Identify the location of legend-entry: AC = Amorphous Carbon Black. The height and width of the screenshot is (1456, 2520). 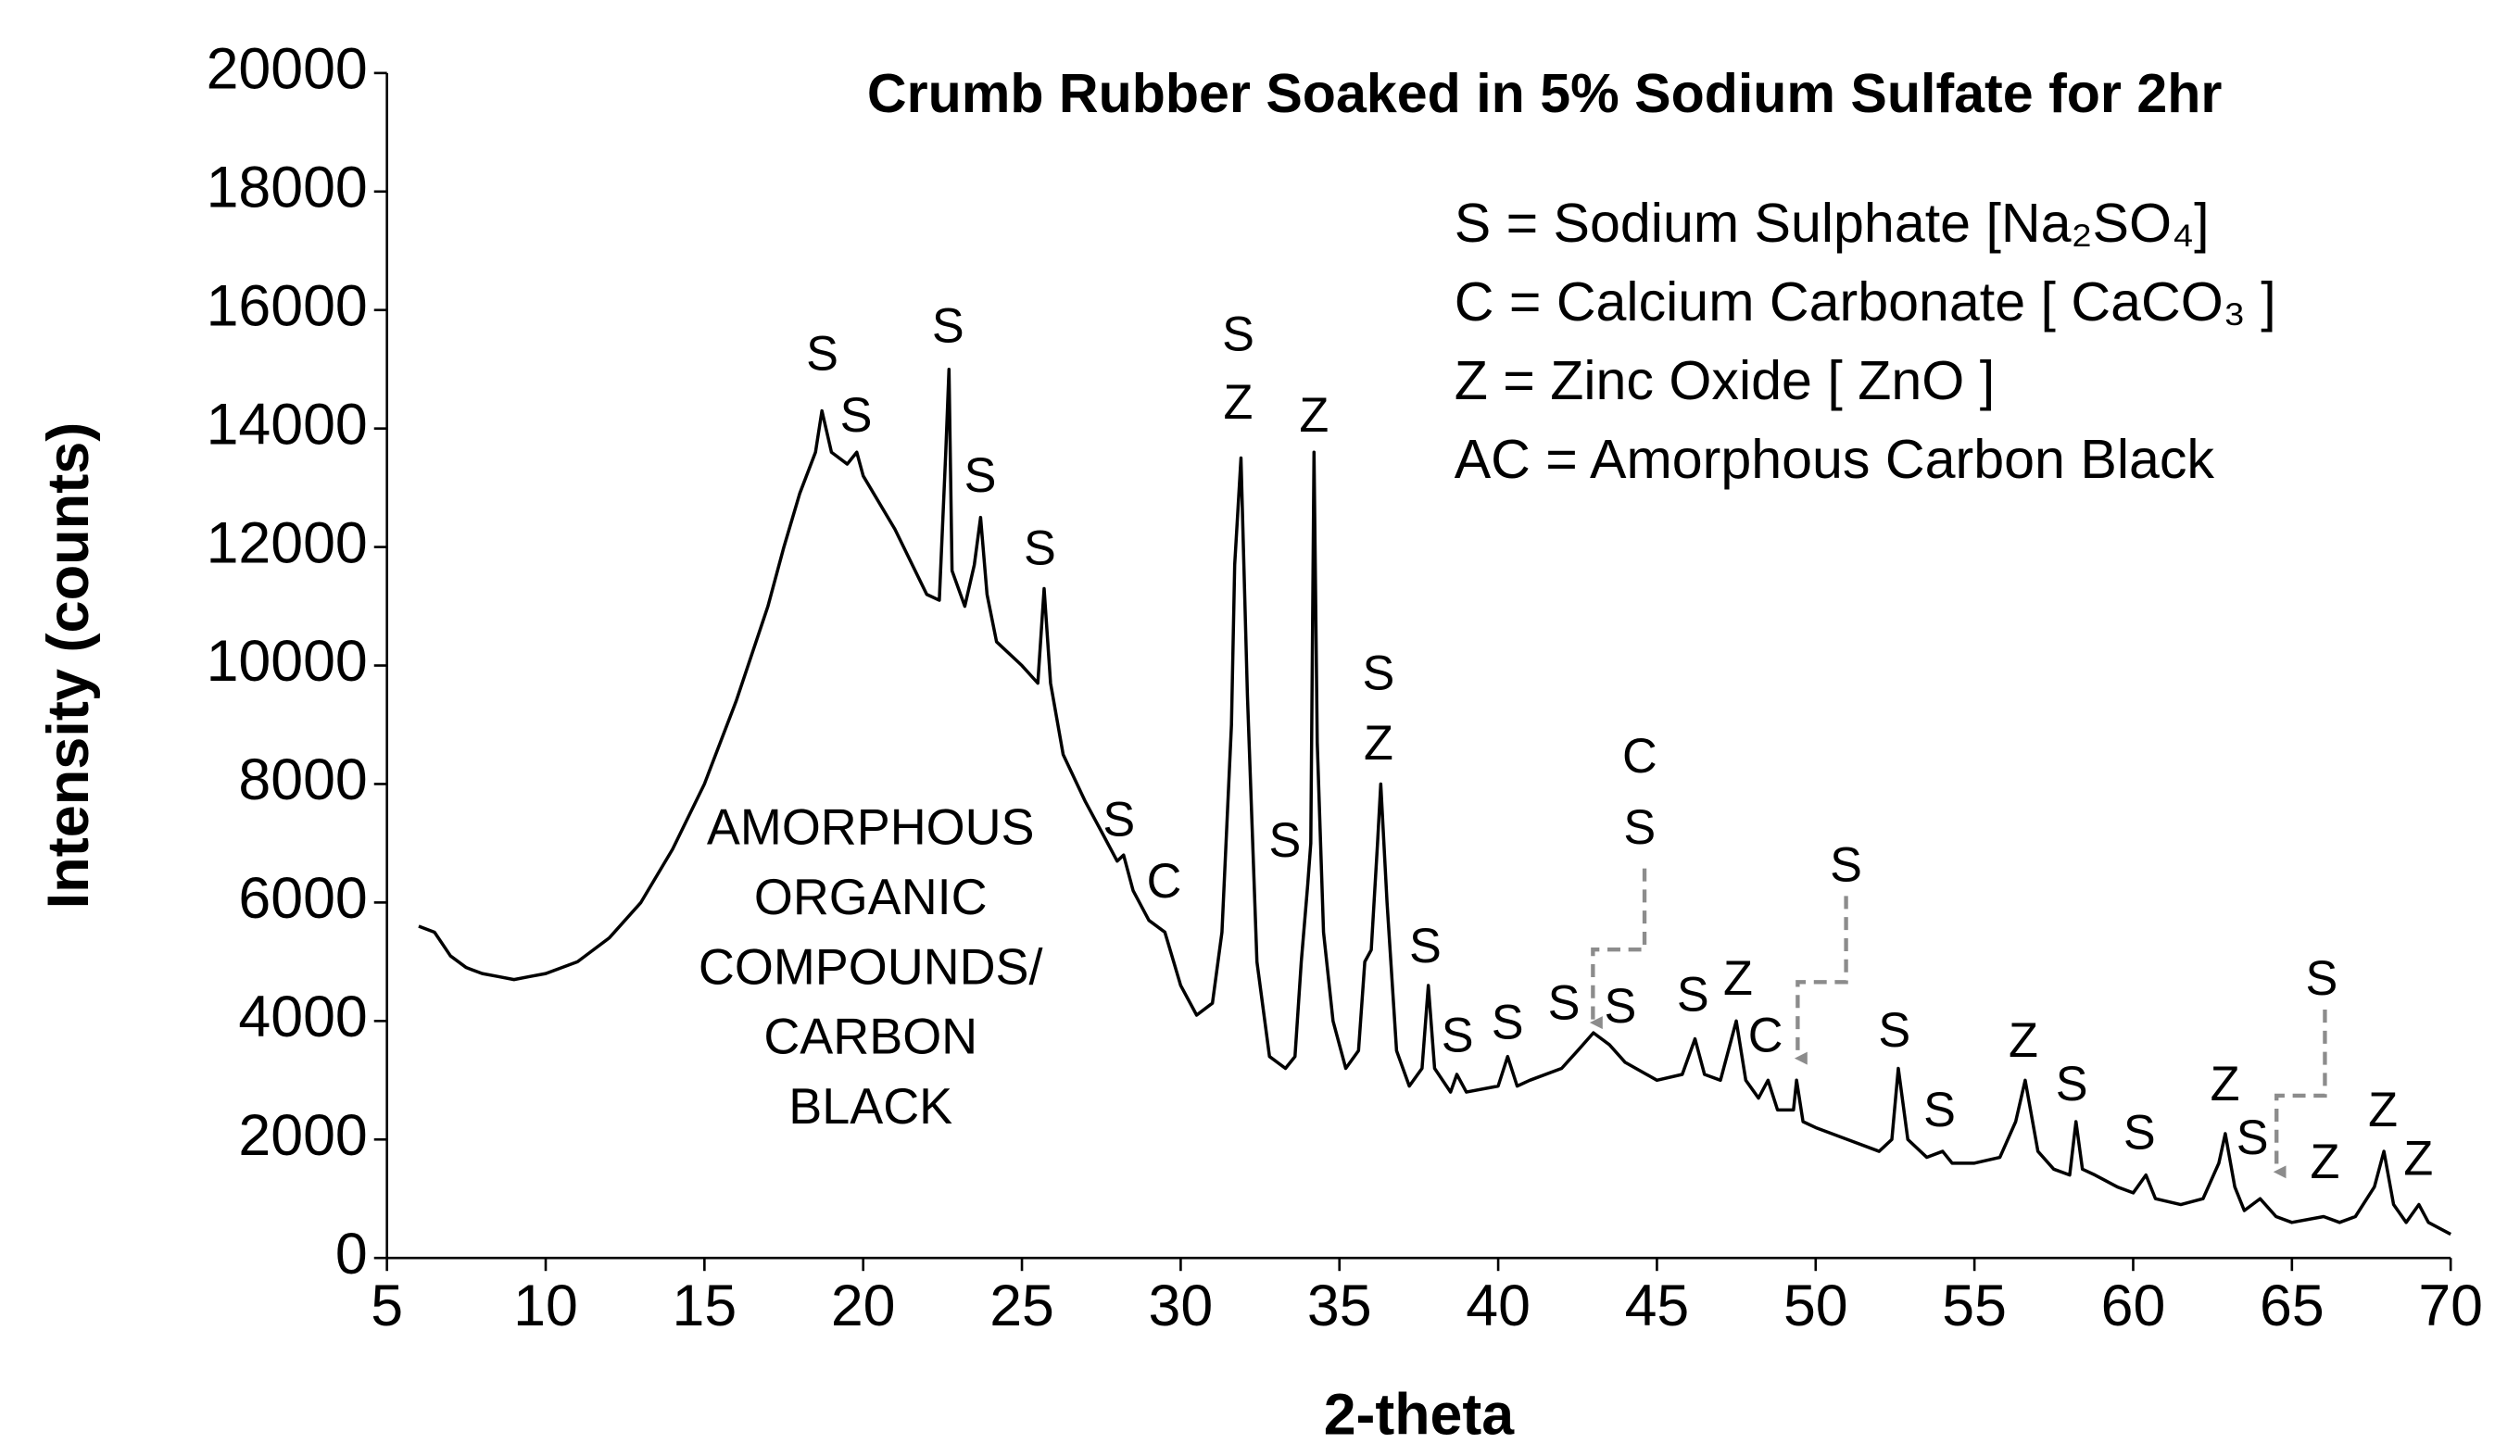
(1835, 459).